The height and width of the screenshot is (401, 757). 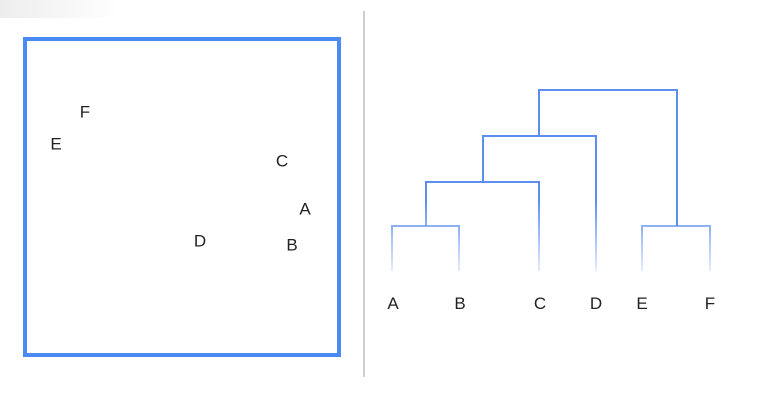 What do you see at coordinates (596, 303) in the screenshot?
I see `leaf-d-label: D` at bounding box center [596, 303].